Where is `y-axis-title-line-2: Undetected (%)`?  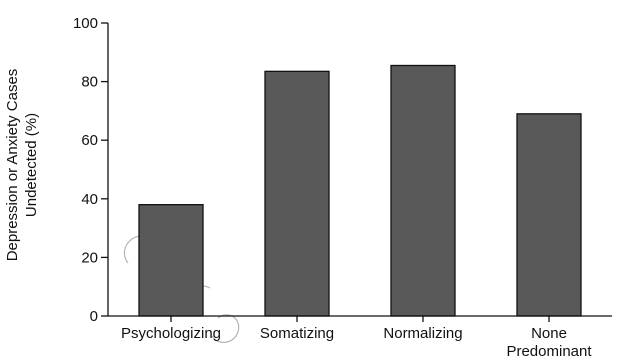 y-axis-title-line-2: Undetected (%) is located at coordinates (31, 165).